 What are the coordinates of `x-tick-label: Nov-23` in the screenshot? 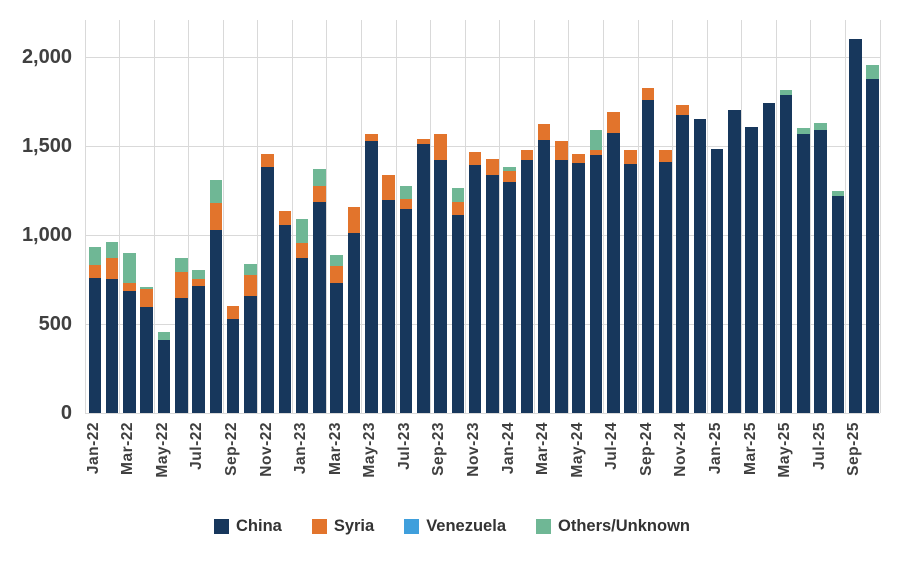 It's located at (474, 449).